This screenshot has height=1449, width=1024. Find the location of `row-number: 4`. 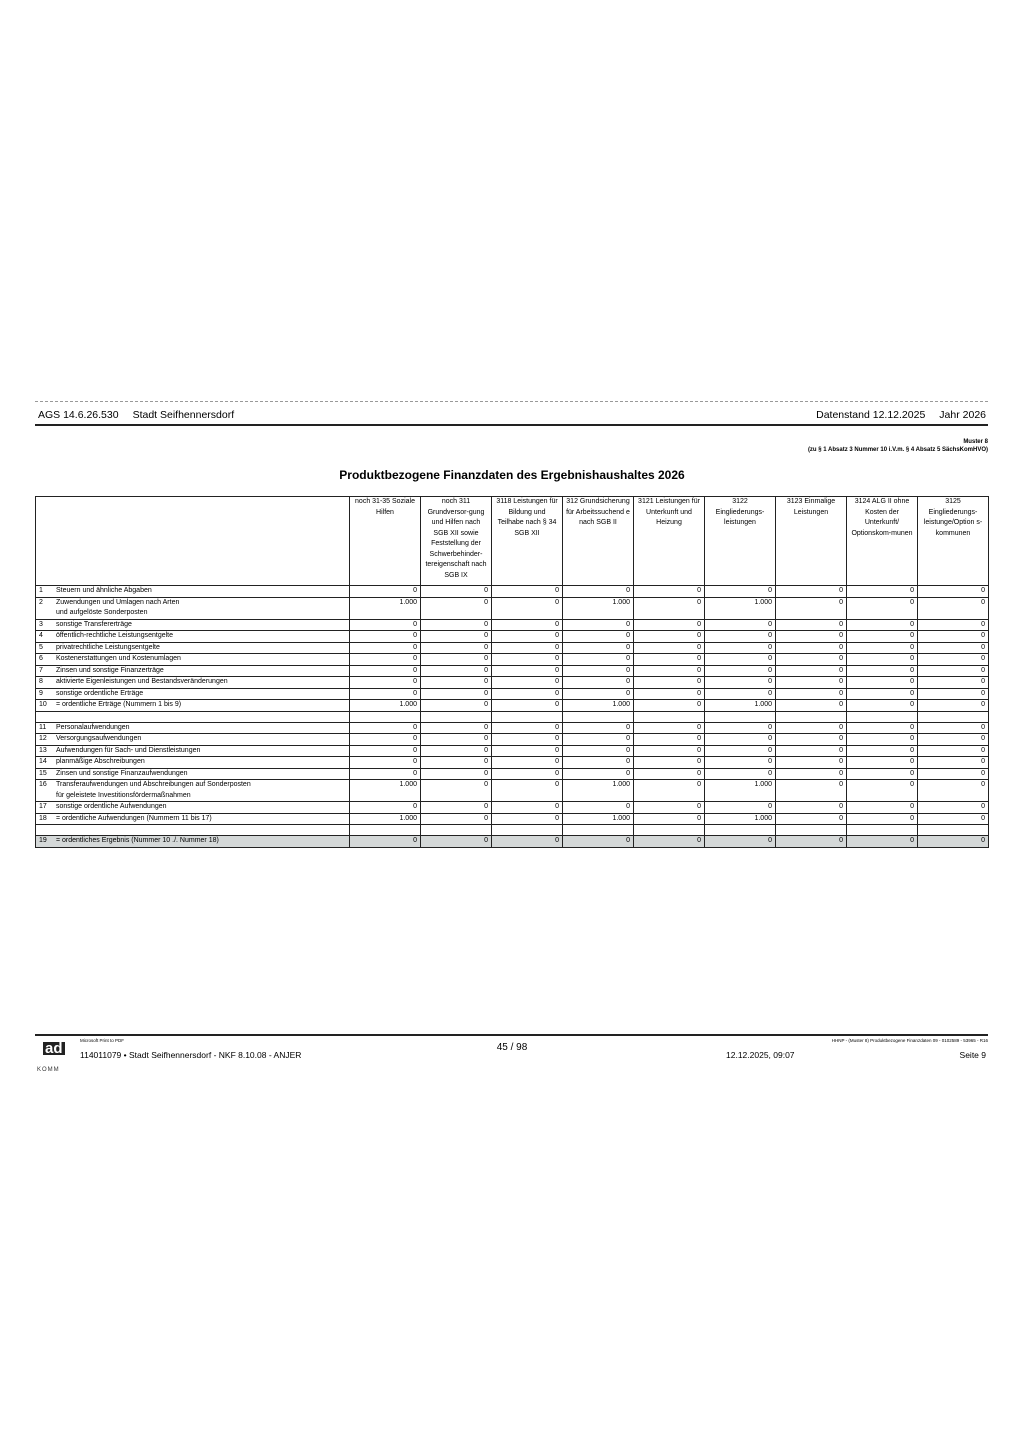

row-number: 4 is located at coordinates (44, 636).